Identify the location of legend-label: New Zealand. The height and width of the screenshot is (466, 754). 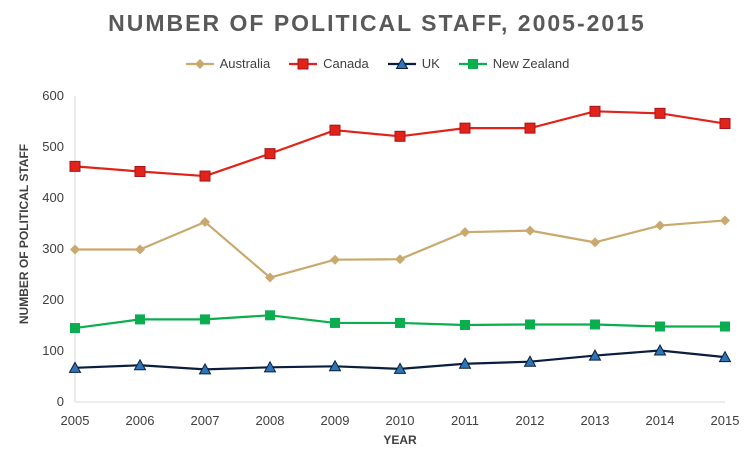
(531, 63).